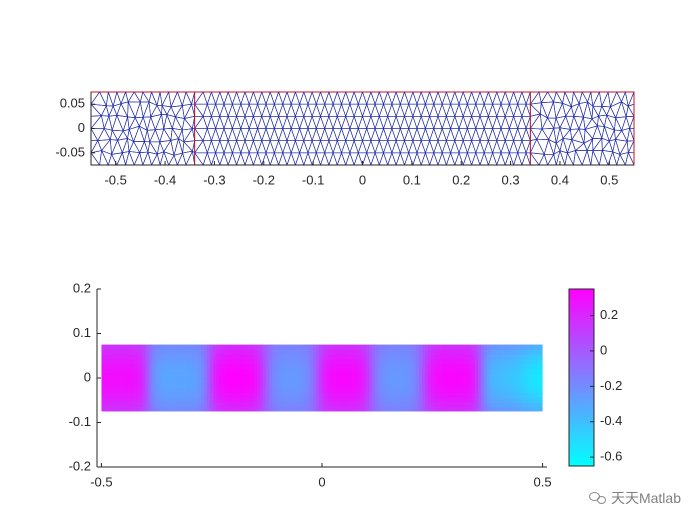  I want to click on wechat-icon, so click(597, 498).